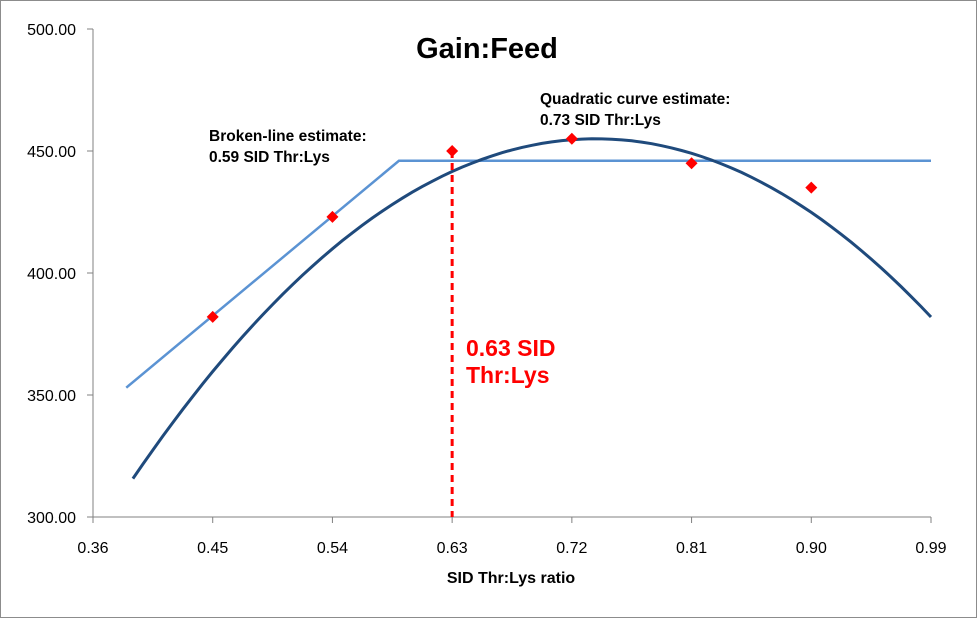 The height and width of the screenshot is (618, 977). I want to click on reference-label-line2: Thr:Lys, so click(508, 375).